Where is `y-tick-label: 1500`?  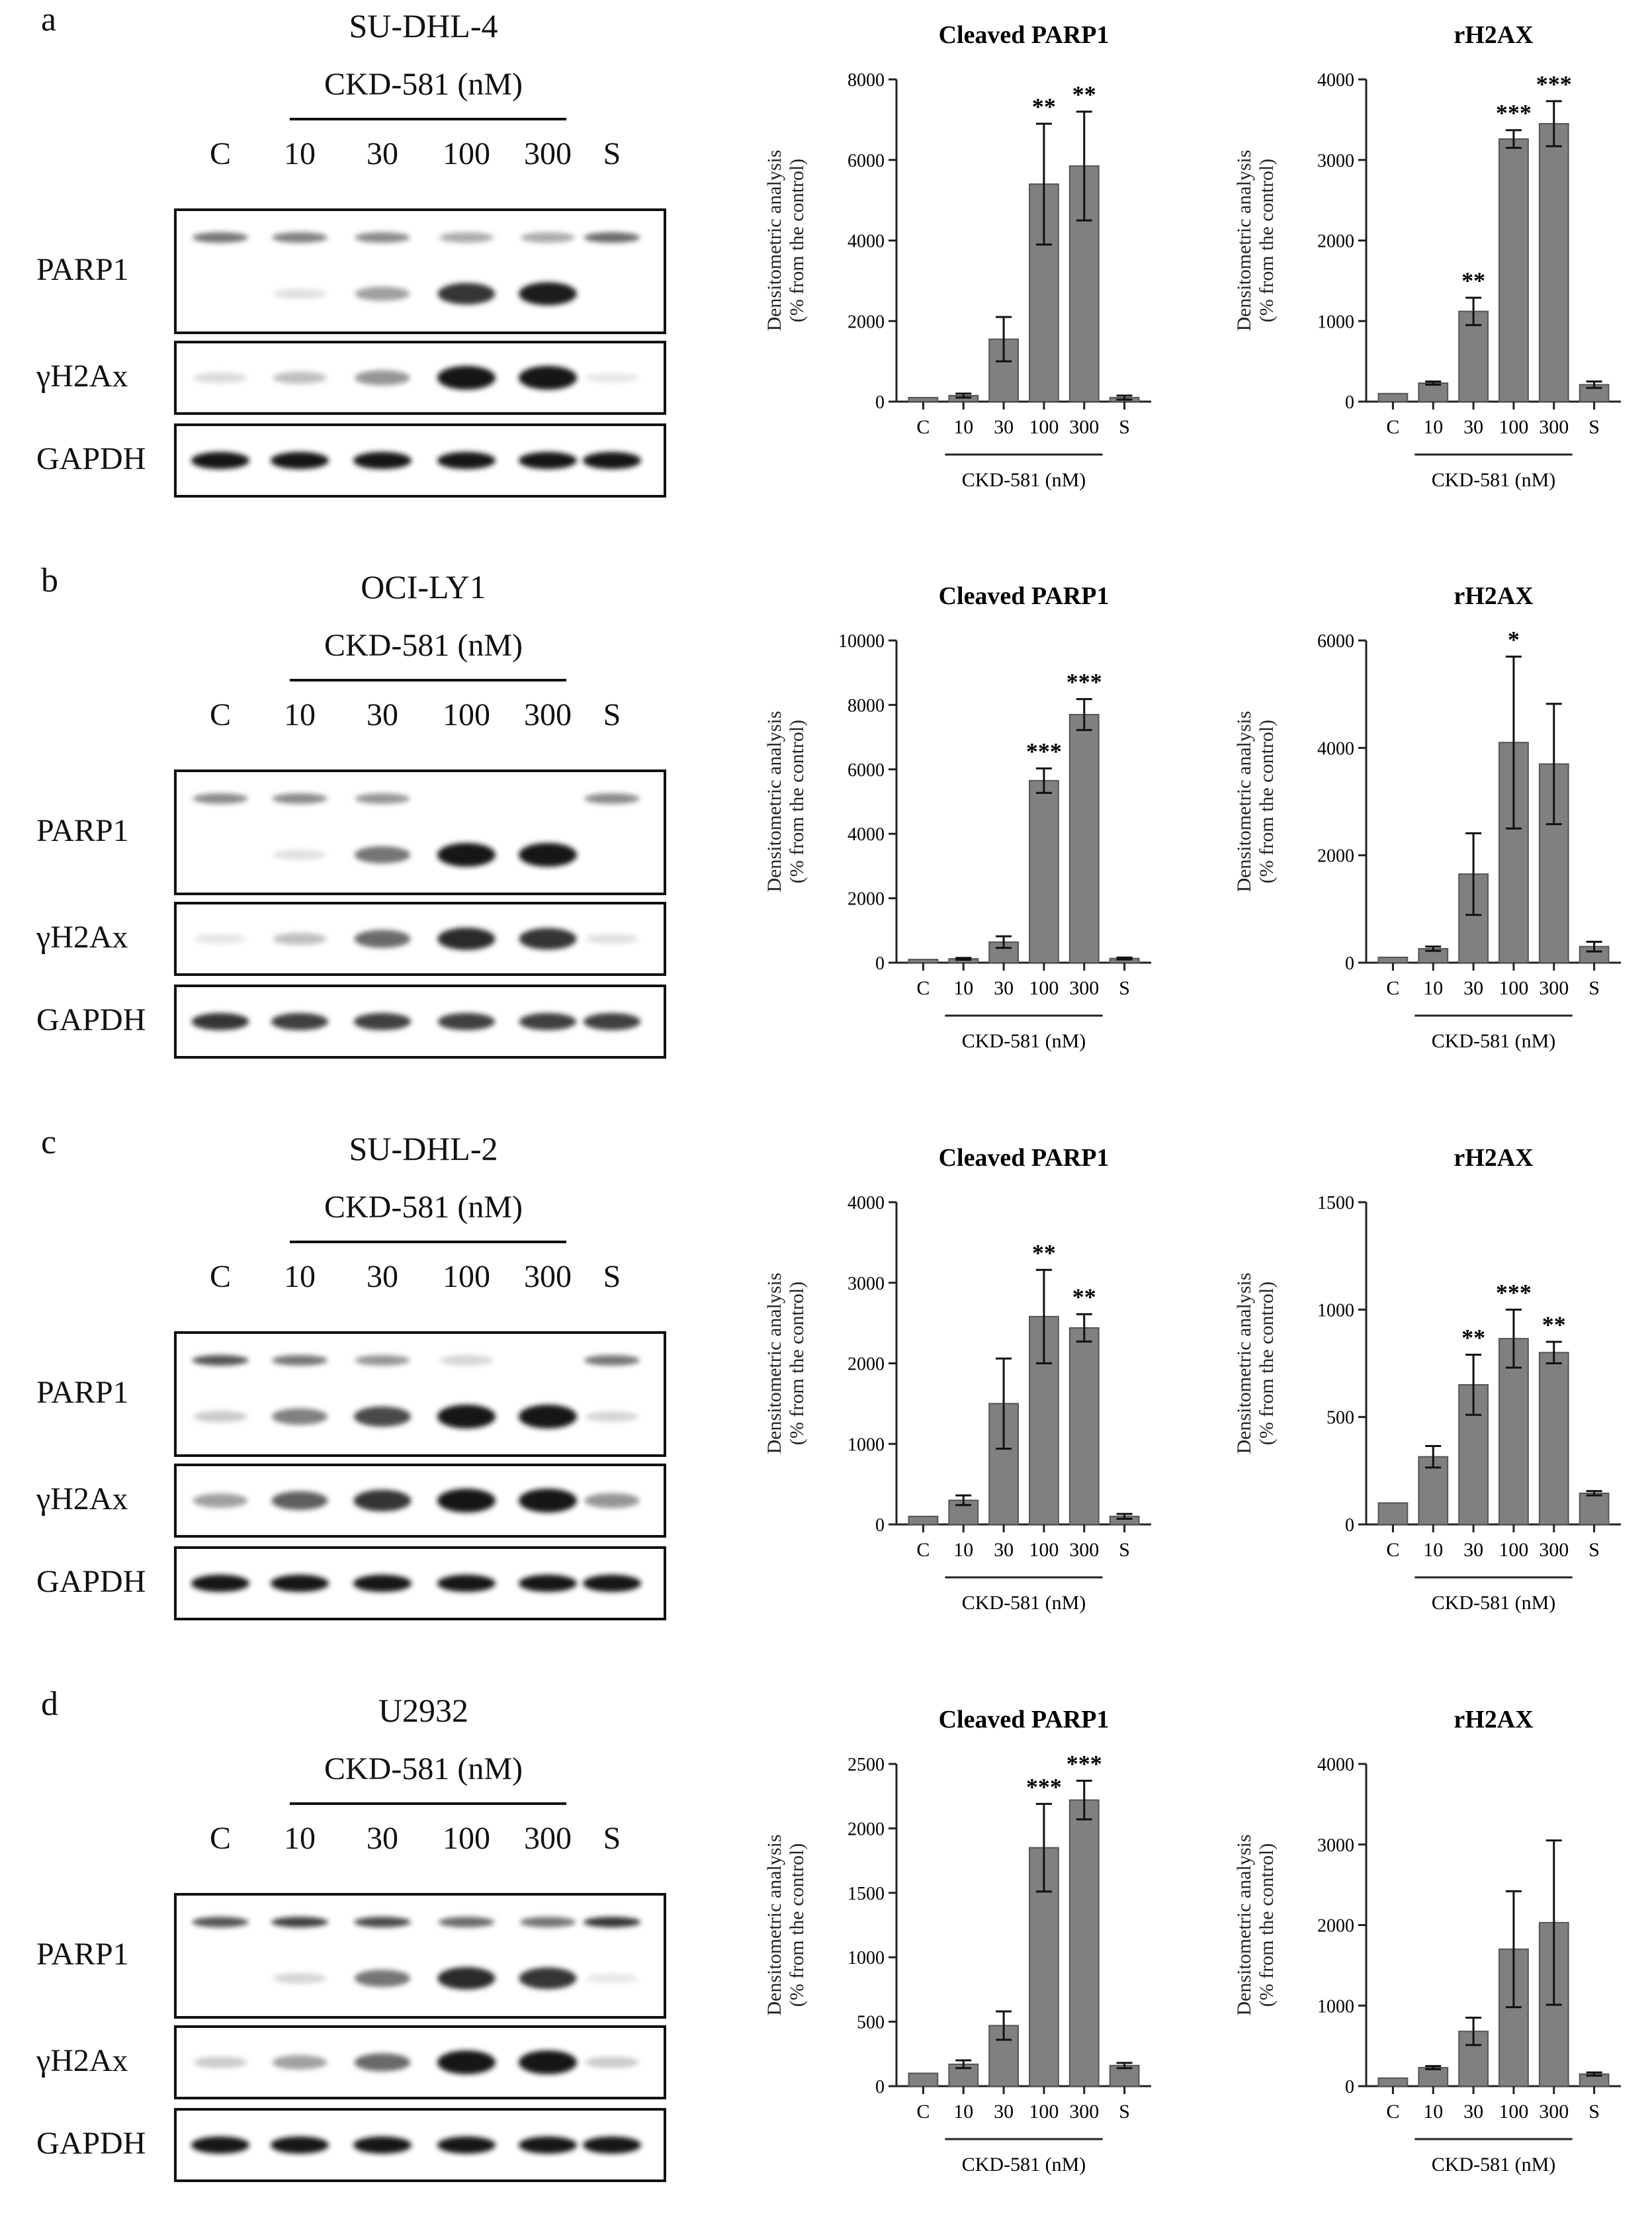 y-tick-label: 1500 is located at coordinates (1335, 1203).